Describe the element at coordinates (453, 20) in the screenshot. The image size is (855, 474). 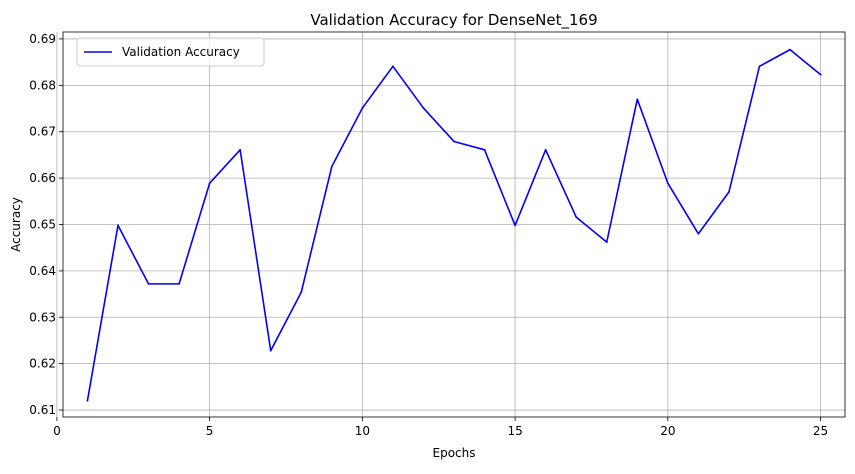
I see `chart-title: Validation Accuracy for DenseNet_169` at that location.